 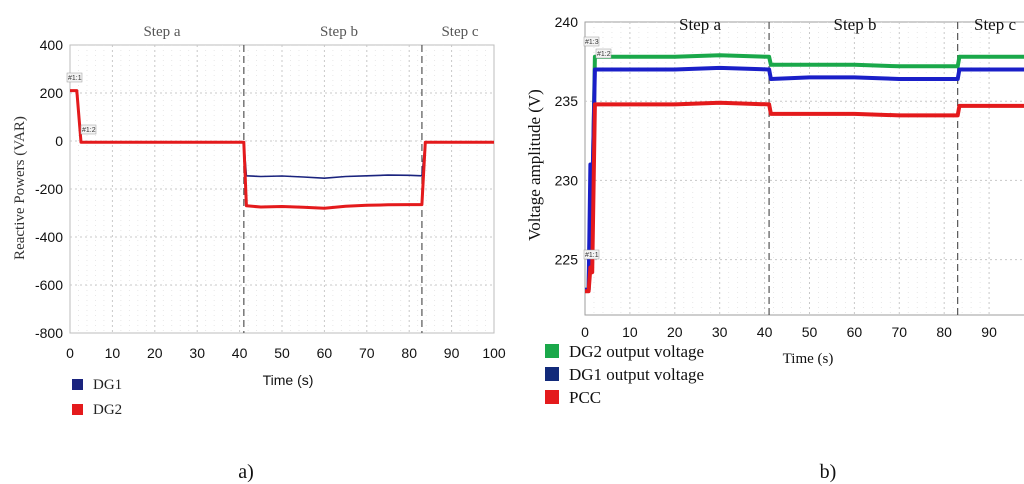 What do you see at coordinates (534, 165) in the screenshot?
I see `panel-b-y-axis-label: Voltage amplitude (V)` at bounding box center [534, 165].